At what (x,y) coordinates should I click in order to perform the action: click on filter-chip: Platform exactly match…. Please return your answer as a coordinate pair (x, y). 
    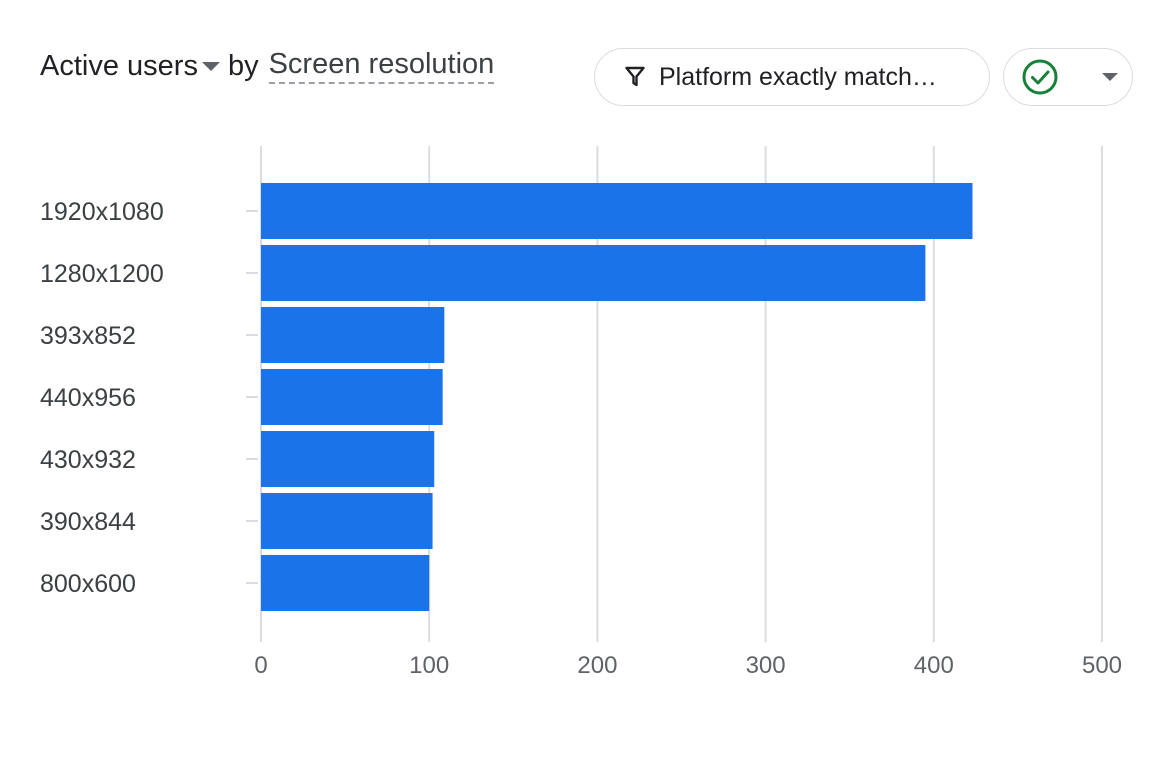
    Looking at the image, I should click on (792, 77).